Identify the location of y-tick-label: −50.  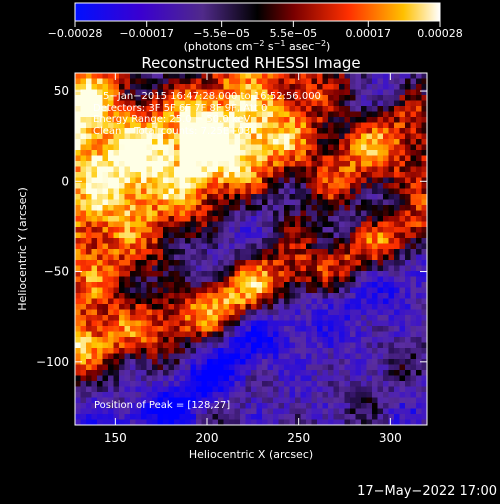
(56, 272).